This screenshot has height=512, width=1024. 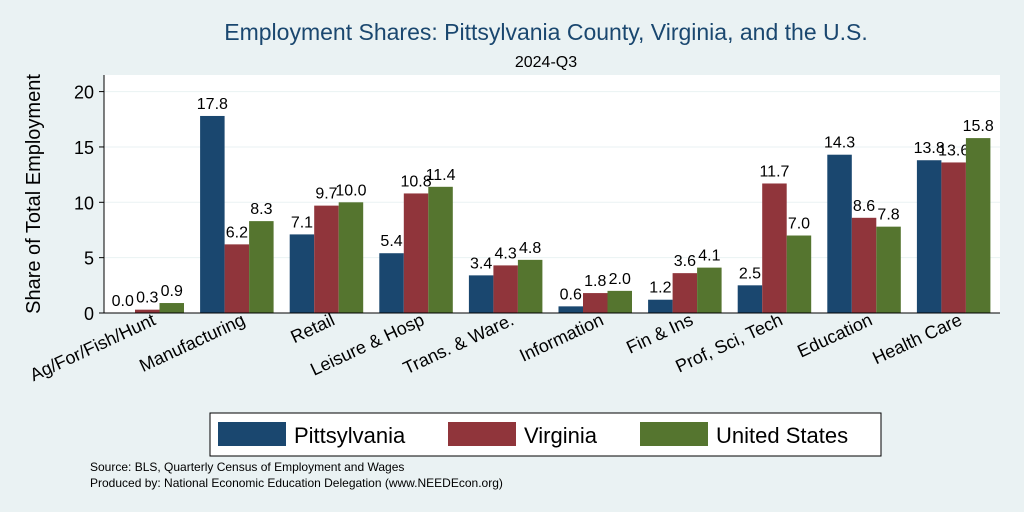 I want to click on data-label-1-0: 0.3, so click(x=147, y=298).